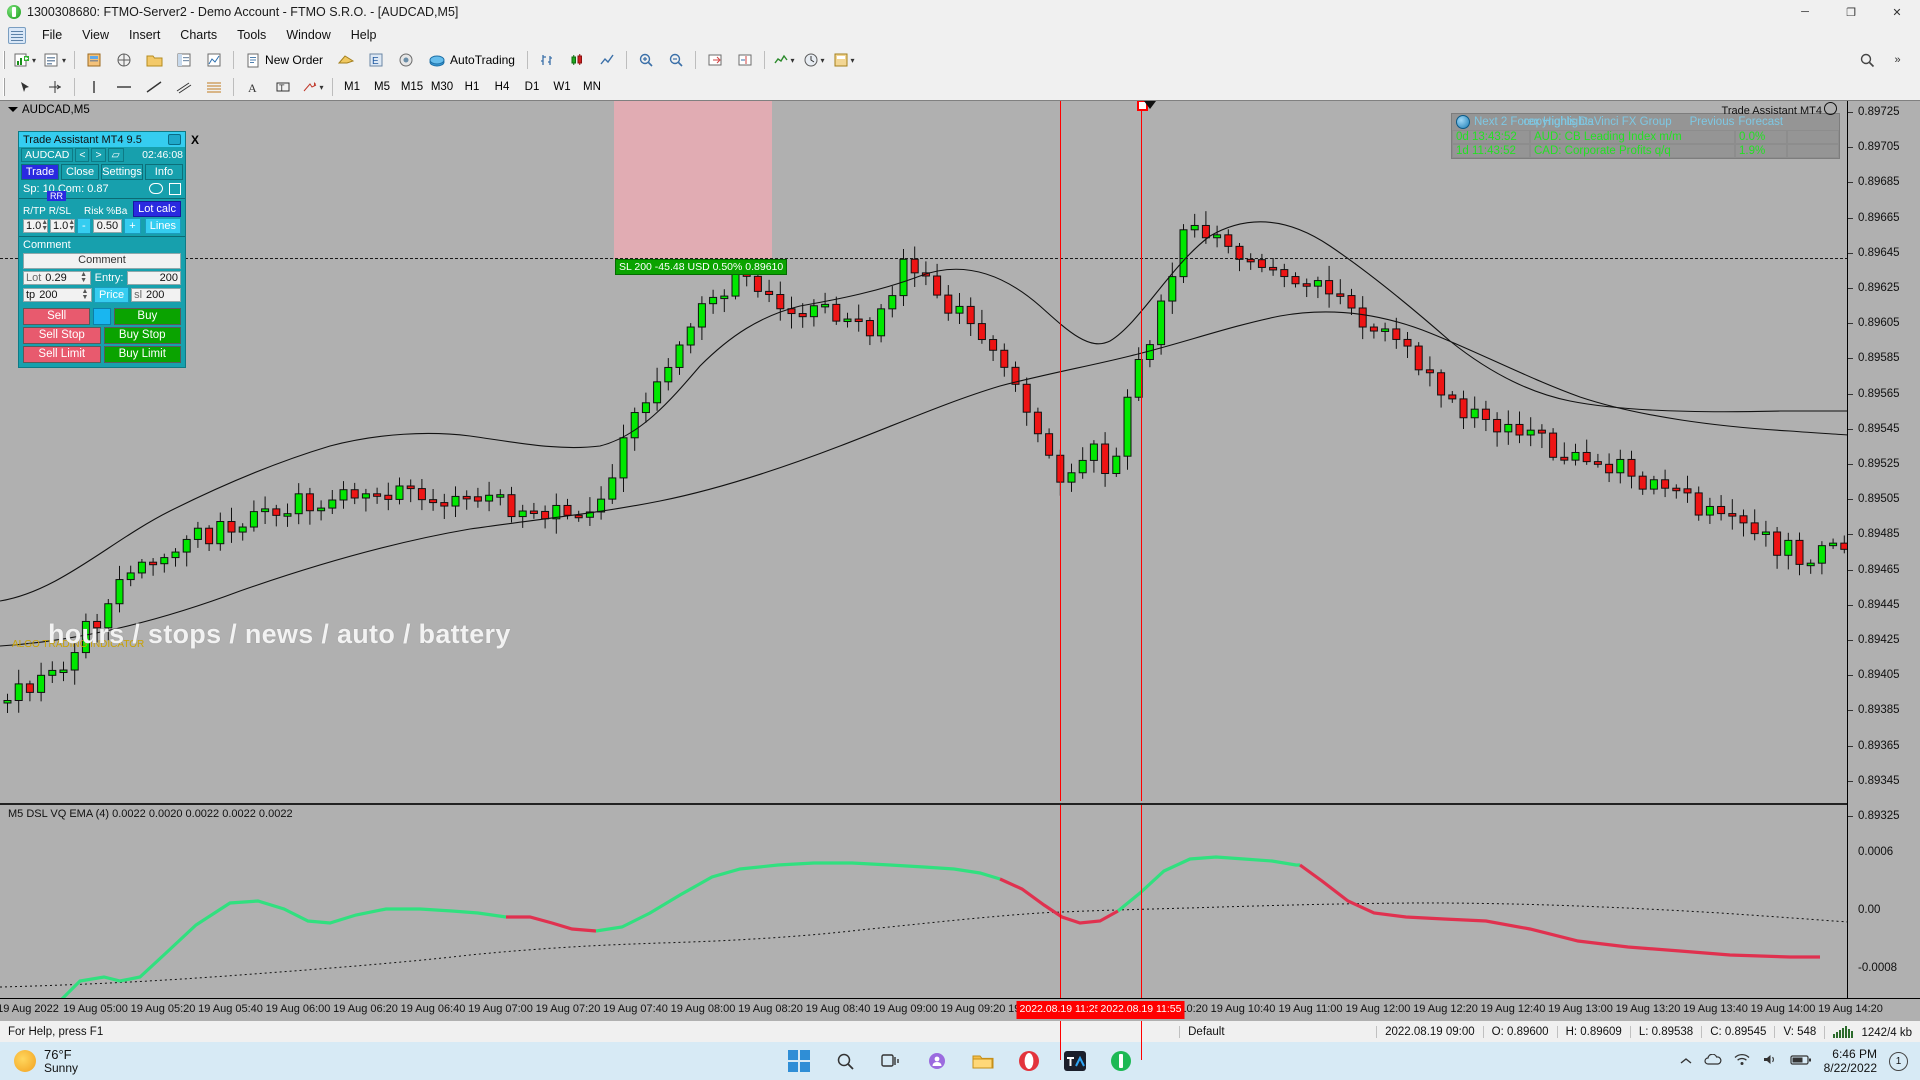  I want to click on templates-icon: ▾, so click(844, 60).